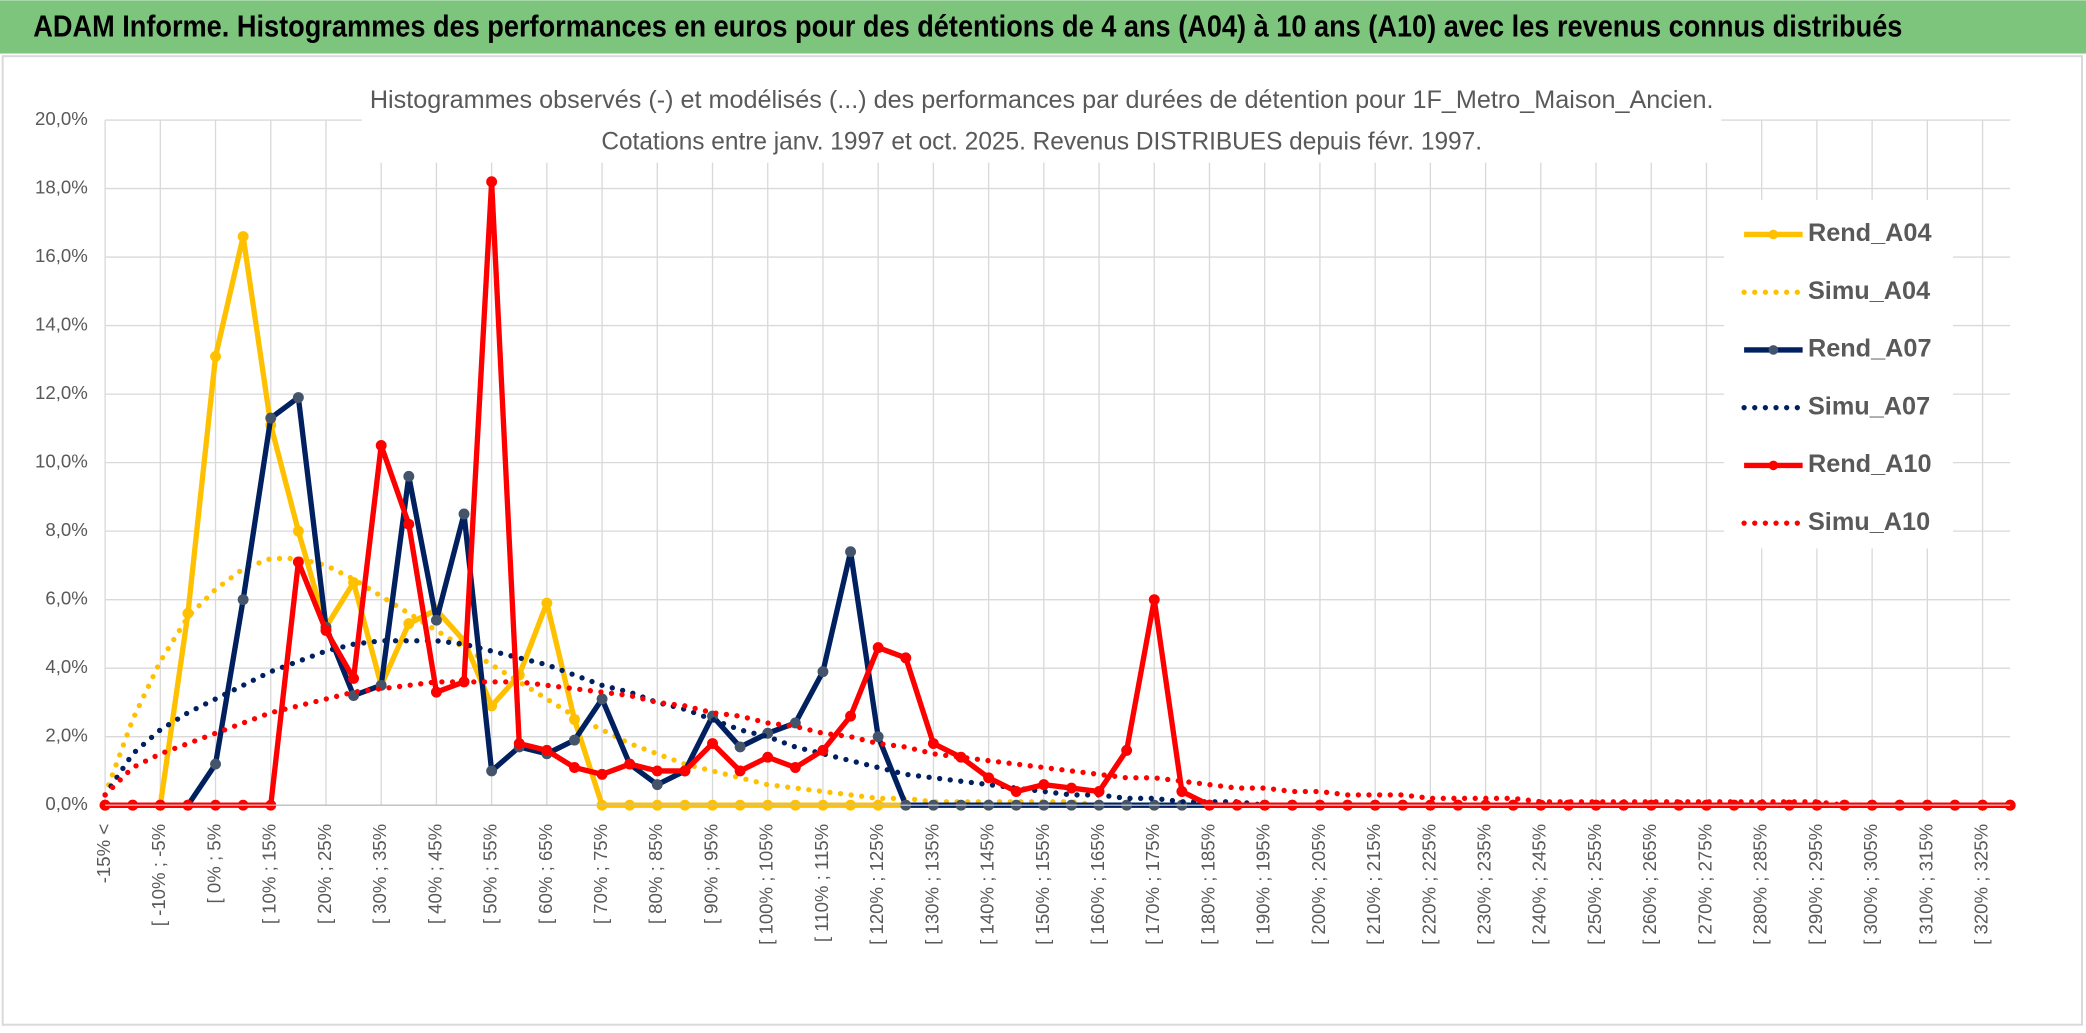 The image size is (2086, 1033). I want to click on legend-label: Simu_A07, so click(1869, 406).